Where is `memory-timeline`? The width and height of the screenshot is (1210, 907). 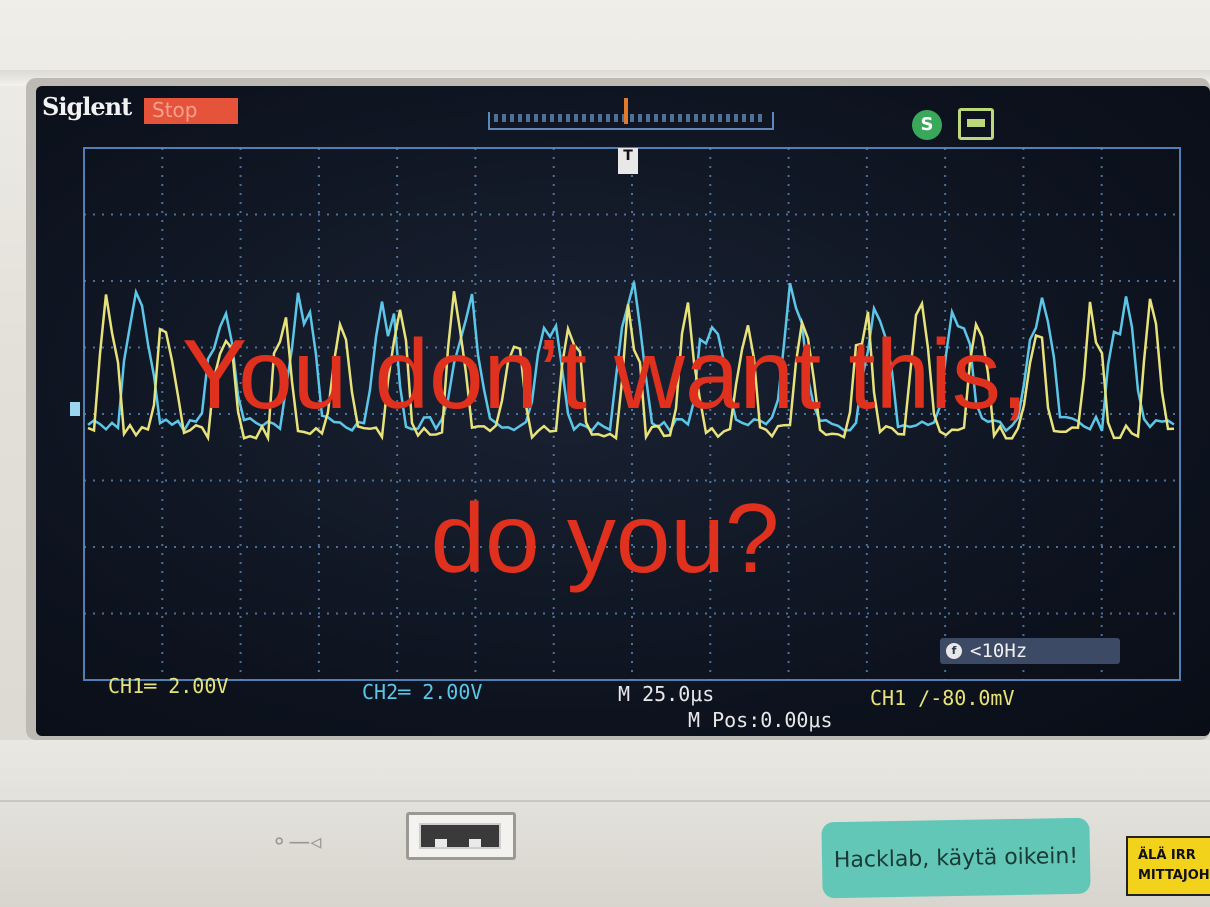 memory-timeline is located at coordinates (631, 121).